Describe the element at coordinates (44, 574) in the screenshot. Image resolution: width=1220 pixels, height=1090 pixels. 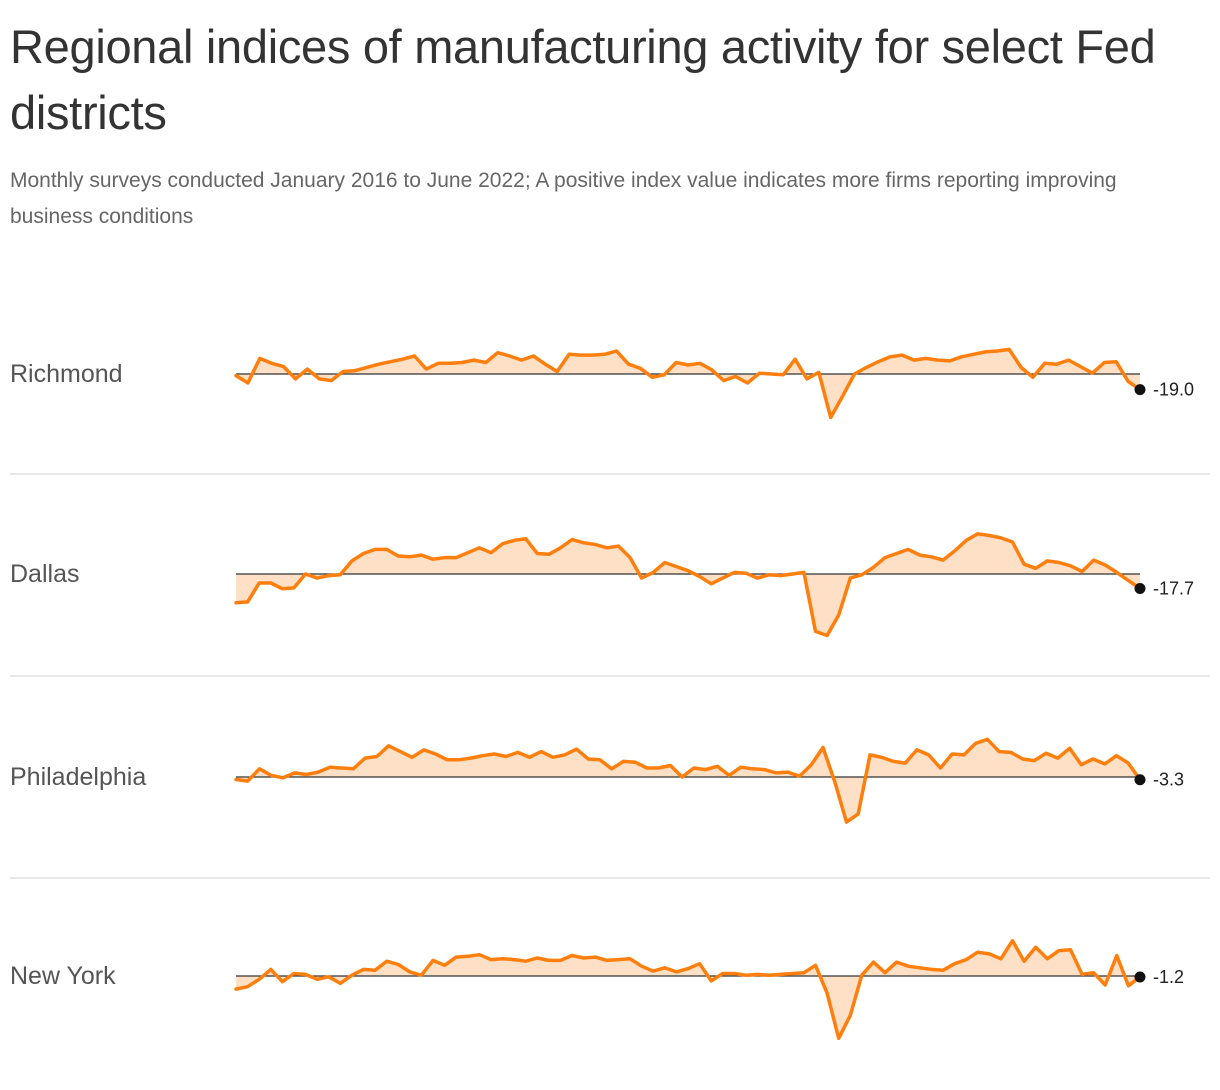
I see `region-label-dallas: Dallas` at that location.